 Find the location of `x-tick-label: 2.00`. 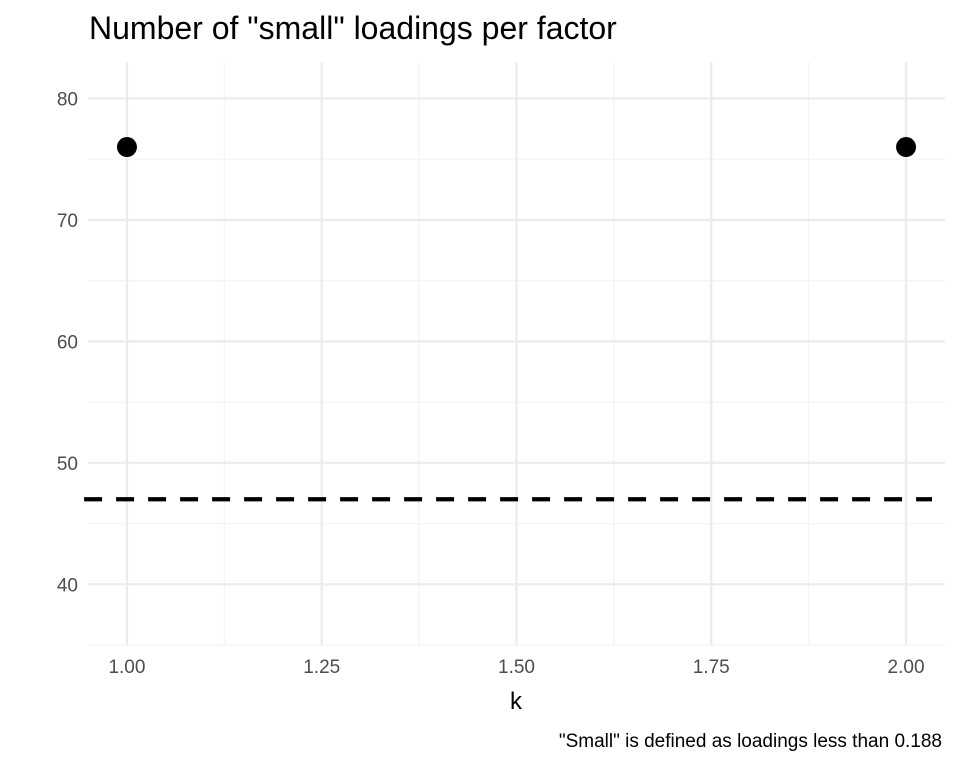

x-tick-label: 2.00 is located at coordinates (906, 667).